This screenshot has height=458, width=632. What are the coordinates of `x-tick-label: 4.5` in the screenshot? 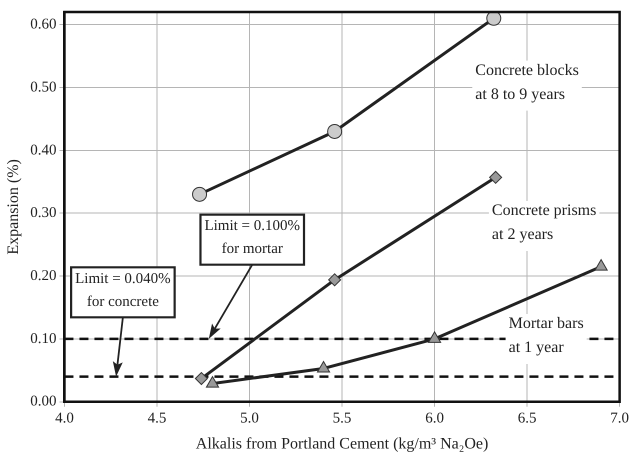 It's located at (157, 418).